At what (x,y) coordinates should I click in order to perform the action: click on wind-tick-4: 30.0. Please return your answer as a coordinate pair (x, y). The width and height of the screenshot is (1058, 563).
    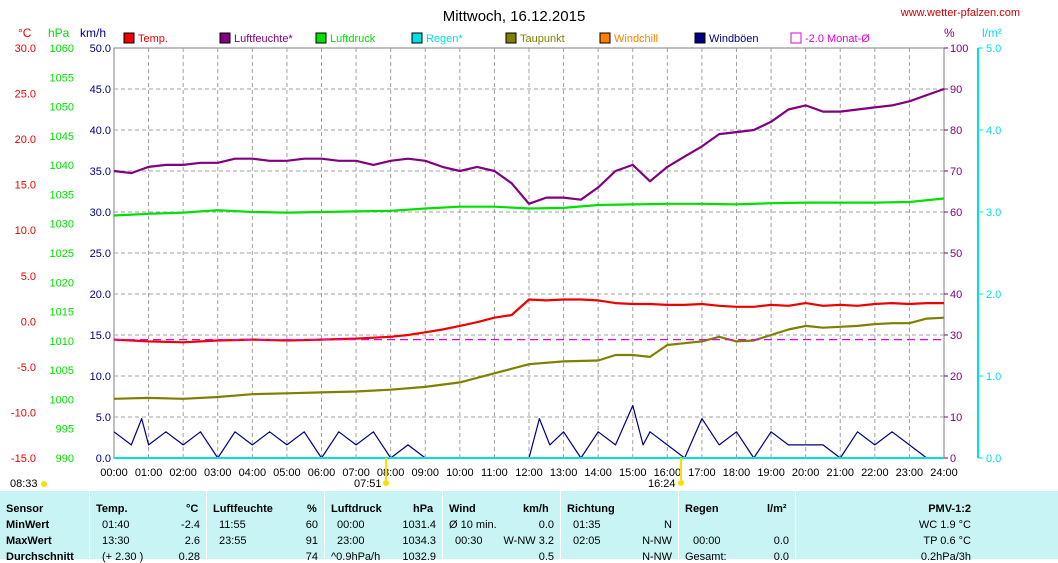
    Looking at the image, I should click on (100, 213).